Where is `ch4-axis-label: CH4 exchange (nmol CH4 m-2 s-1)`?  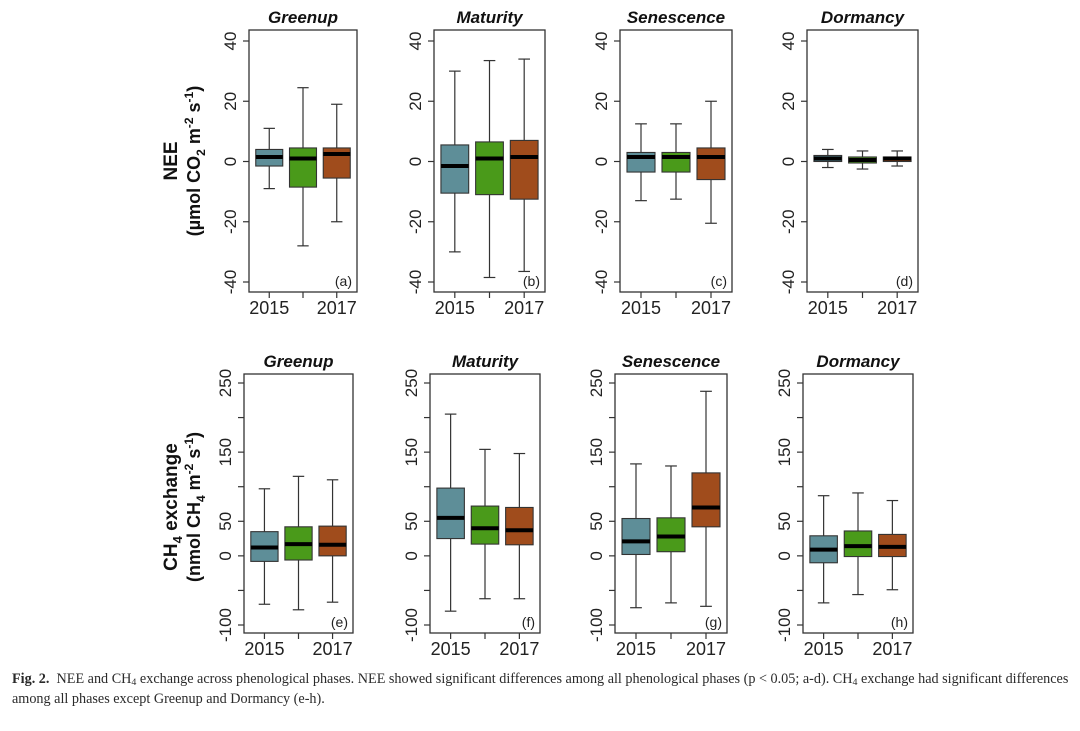 ch4-axis-label: CH4 exchange (nmol CH4 m-2 s-1) is located at coordinates (184, 507).